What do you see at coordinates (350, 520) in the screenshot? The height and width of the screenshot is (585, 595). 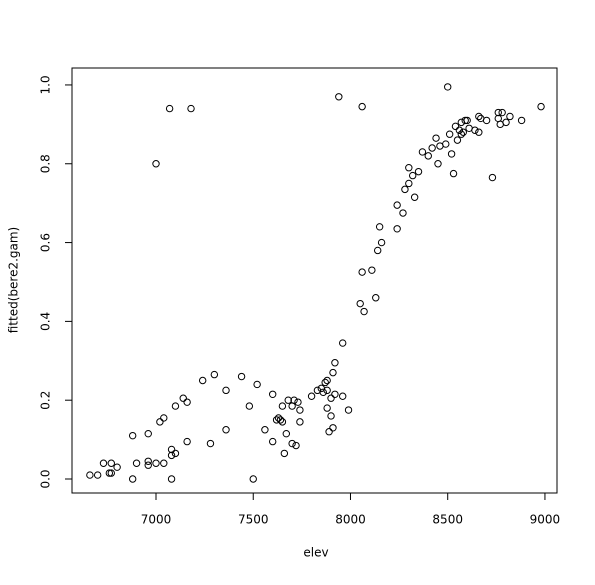 I see `x-tick-label: 8000` at bounding box center [350, 520].